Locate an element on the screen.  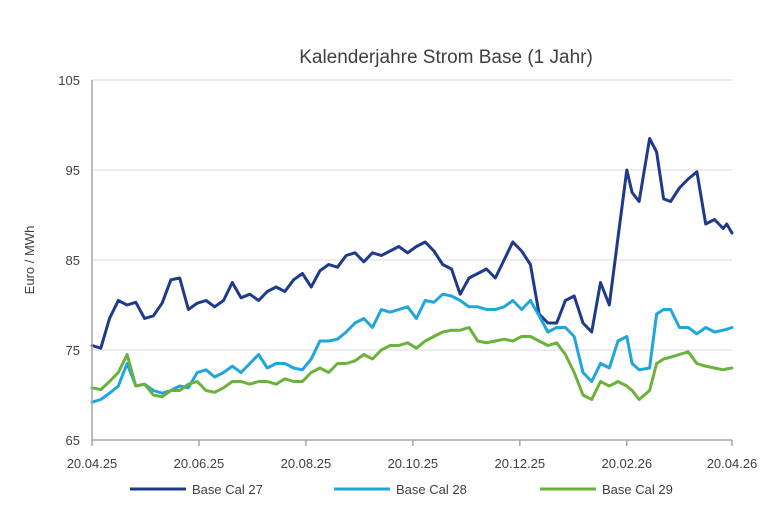
x-tick-label: 20.06.25 is located at coordinates (199, 463).